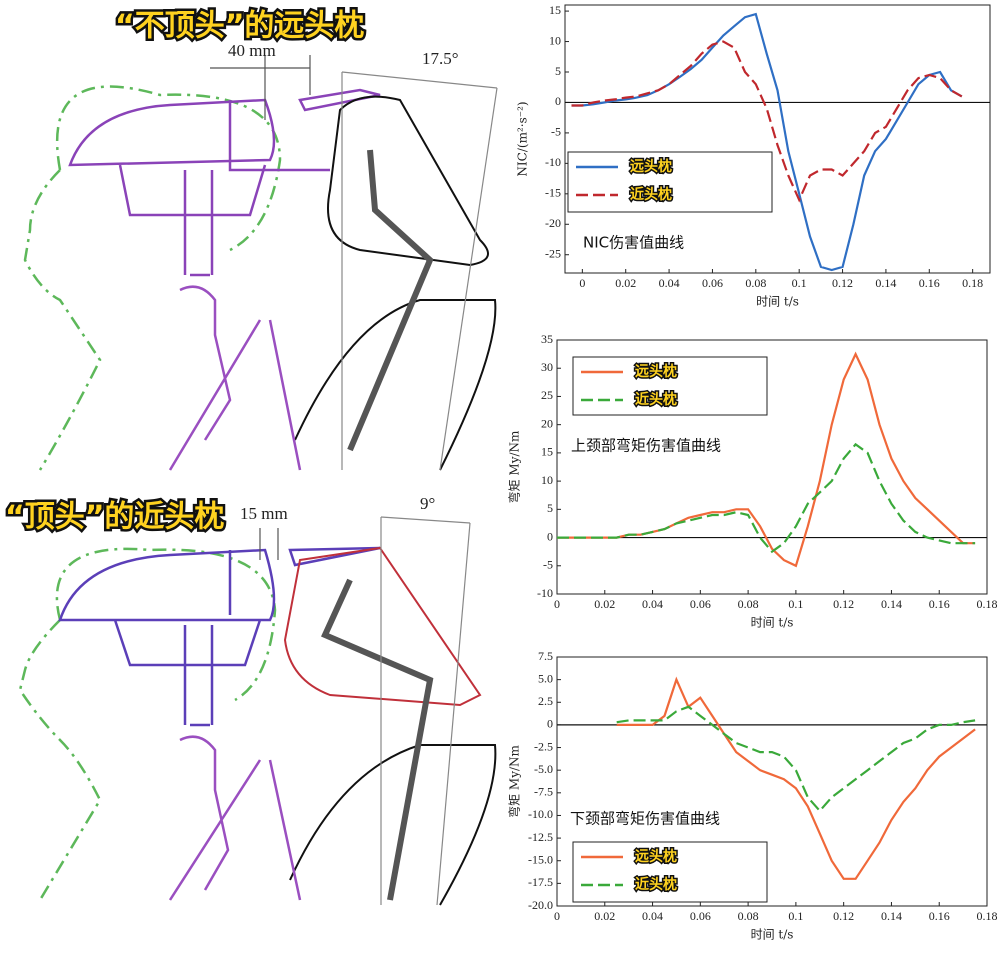 Image resolution: width=1000 pixels, height=954 pixels. Describe the element at coordinates (547, 395) in the screenshot. I see `y-tick-label: 25` at that location.